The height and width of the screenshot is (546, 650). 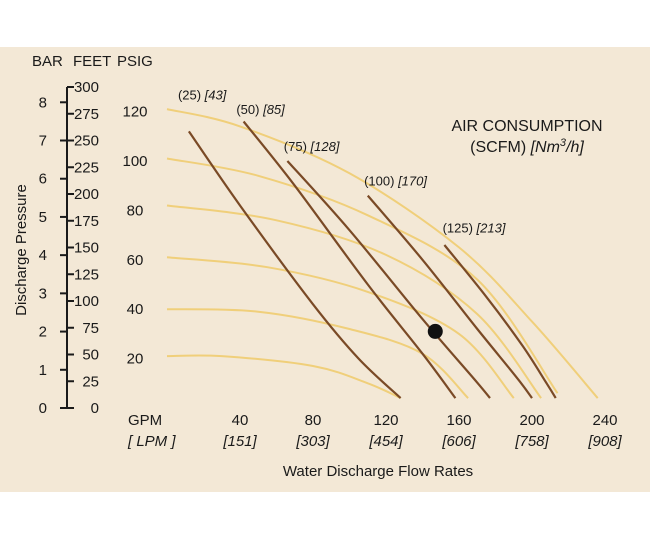 What do you see at coordinates (191, 94) in the screenshot?
I see `air-consumption-scfm: (25)` at bounding box center [191, 94].